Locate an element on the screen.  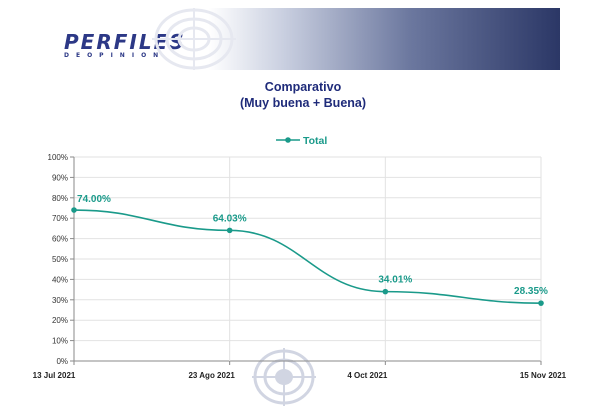
chart-title: Comparativo is located at coordinates (303, 87).